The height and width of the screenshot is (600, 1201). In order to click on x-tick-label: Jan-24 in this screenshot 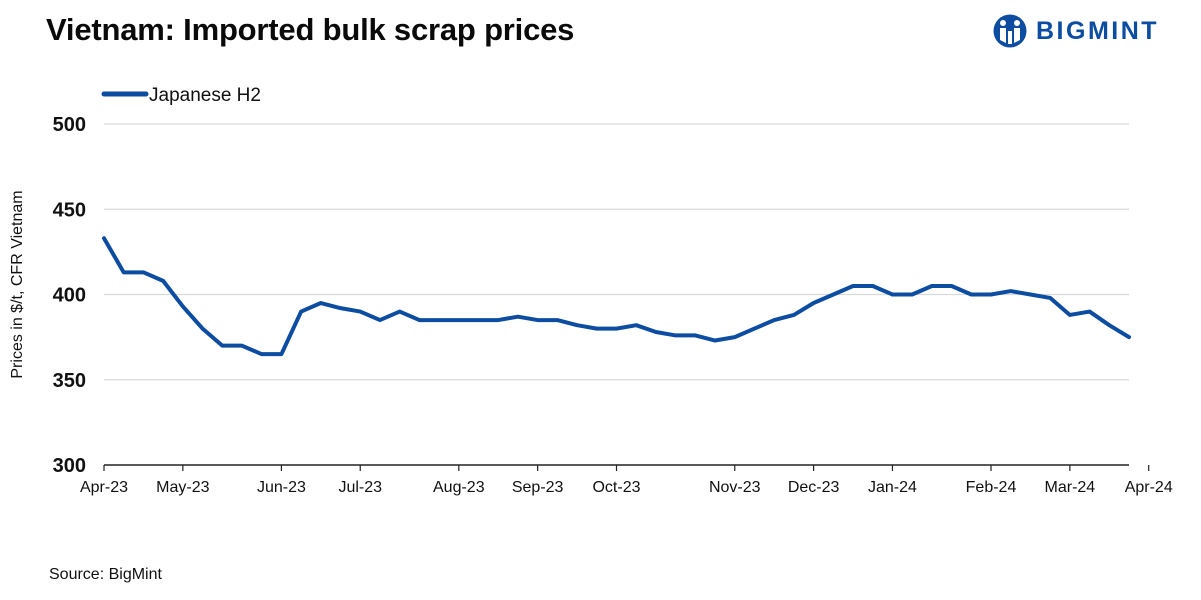, I will do `click(892, 487)`.